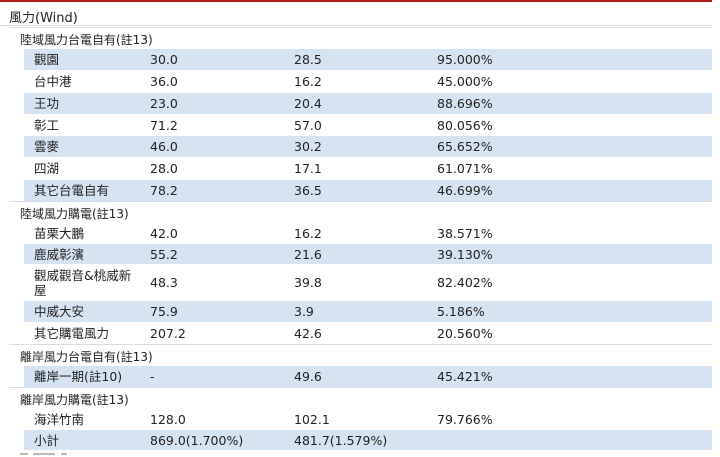  What do you see at coordinates (308, 376) in the screenshot?
I see `generation-value: 49.6` at bounding box center [308, 376].